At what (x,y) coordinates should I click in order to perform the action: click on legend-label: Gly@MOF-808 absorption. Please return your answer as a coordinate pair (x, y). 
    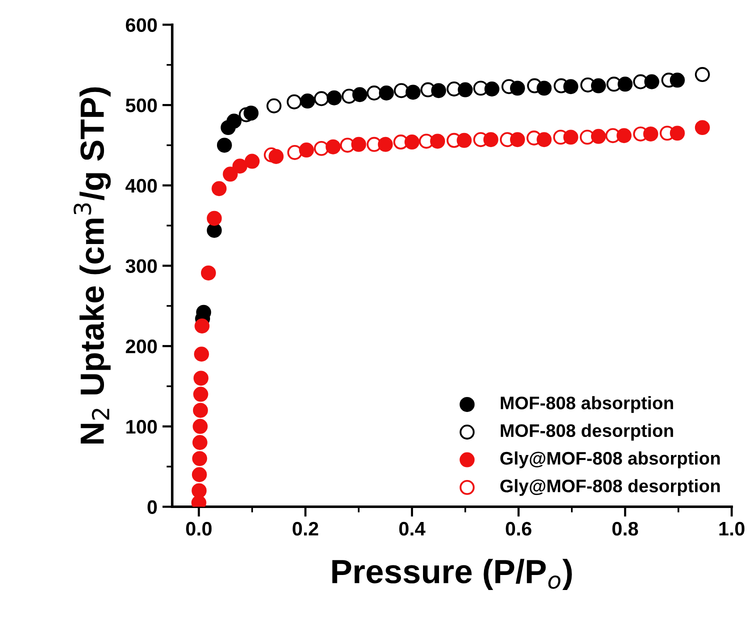
    Looking at the image, I should click on (610, 459).